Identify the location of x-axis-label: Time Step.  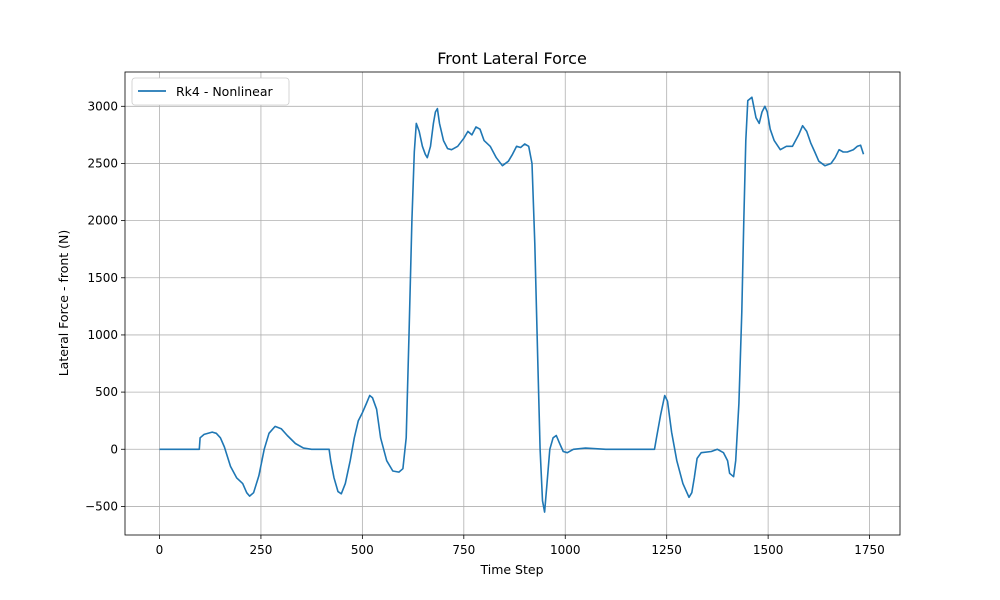
(511, 569).